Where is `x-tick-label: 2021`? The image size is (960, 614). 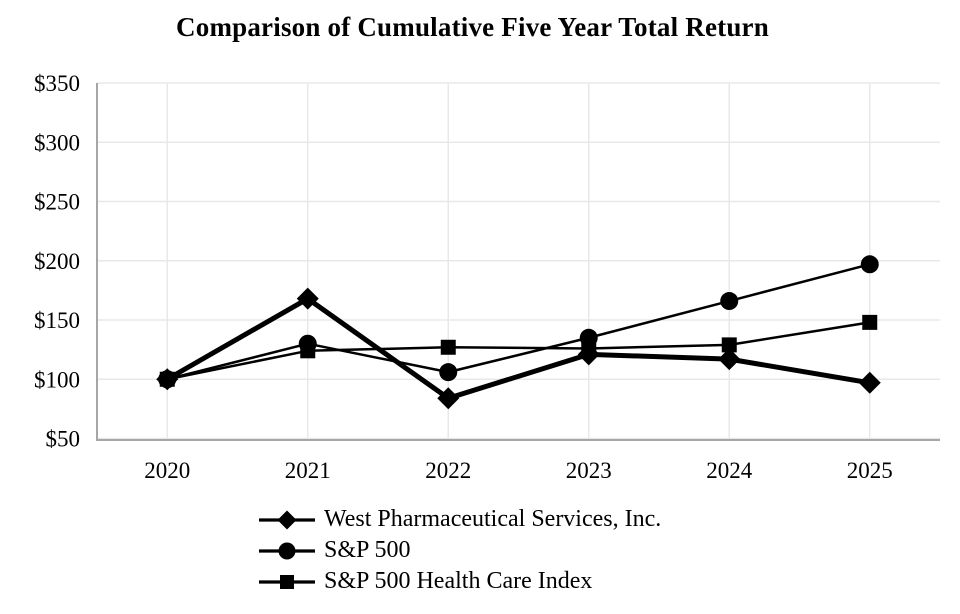
x-tick-label: 2021 is located at coordinates (308, 470).